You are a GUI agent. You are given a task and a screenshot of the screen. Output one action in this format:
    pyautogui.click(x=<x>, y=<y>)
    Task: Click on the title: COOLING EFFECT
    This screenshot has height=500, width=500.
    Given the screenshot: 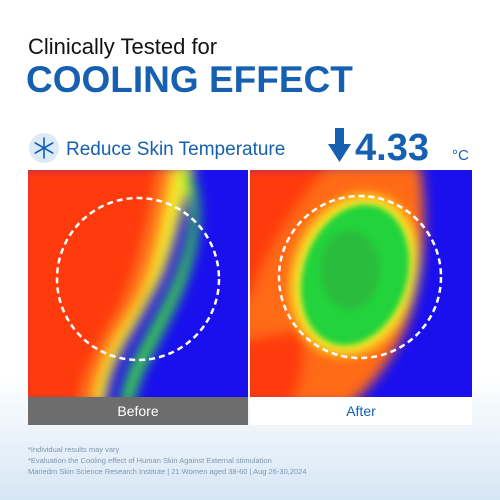 What is the action you would take?
    pyautogui.click(x=189, y=79)
    